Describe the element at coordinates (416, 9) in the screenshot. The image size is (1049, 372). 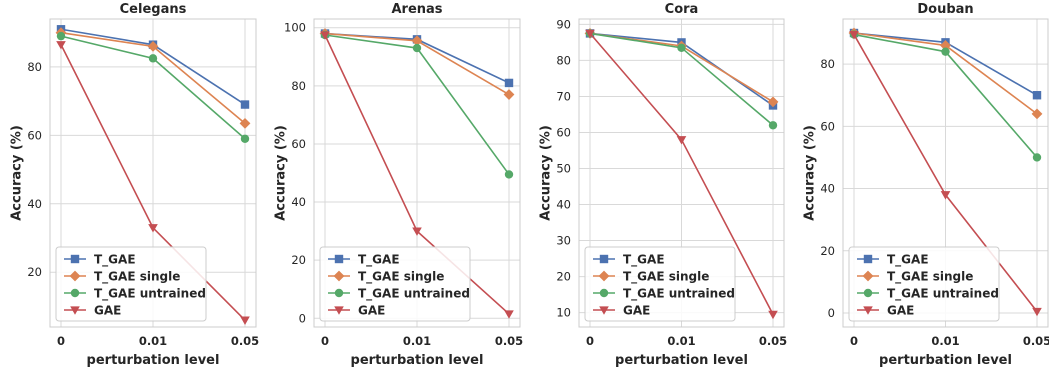
I see `chart-title: Arenas` at that location.